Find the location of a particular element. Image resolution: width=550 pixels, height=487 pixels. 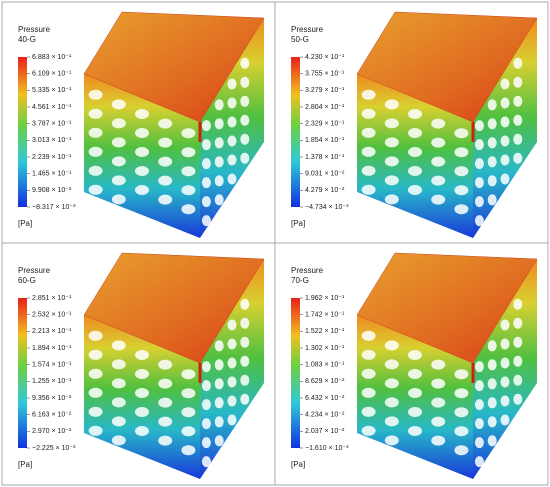

legend-label: 40-G is located at coordinates (27, 39).